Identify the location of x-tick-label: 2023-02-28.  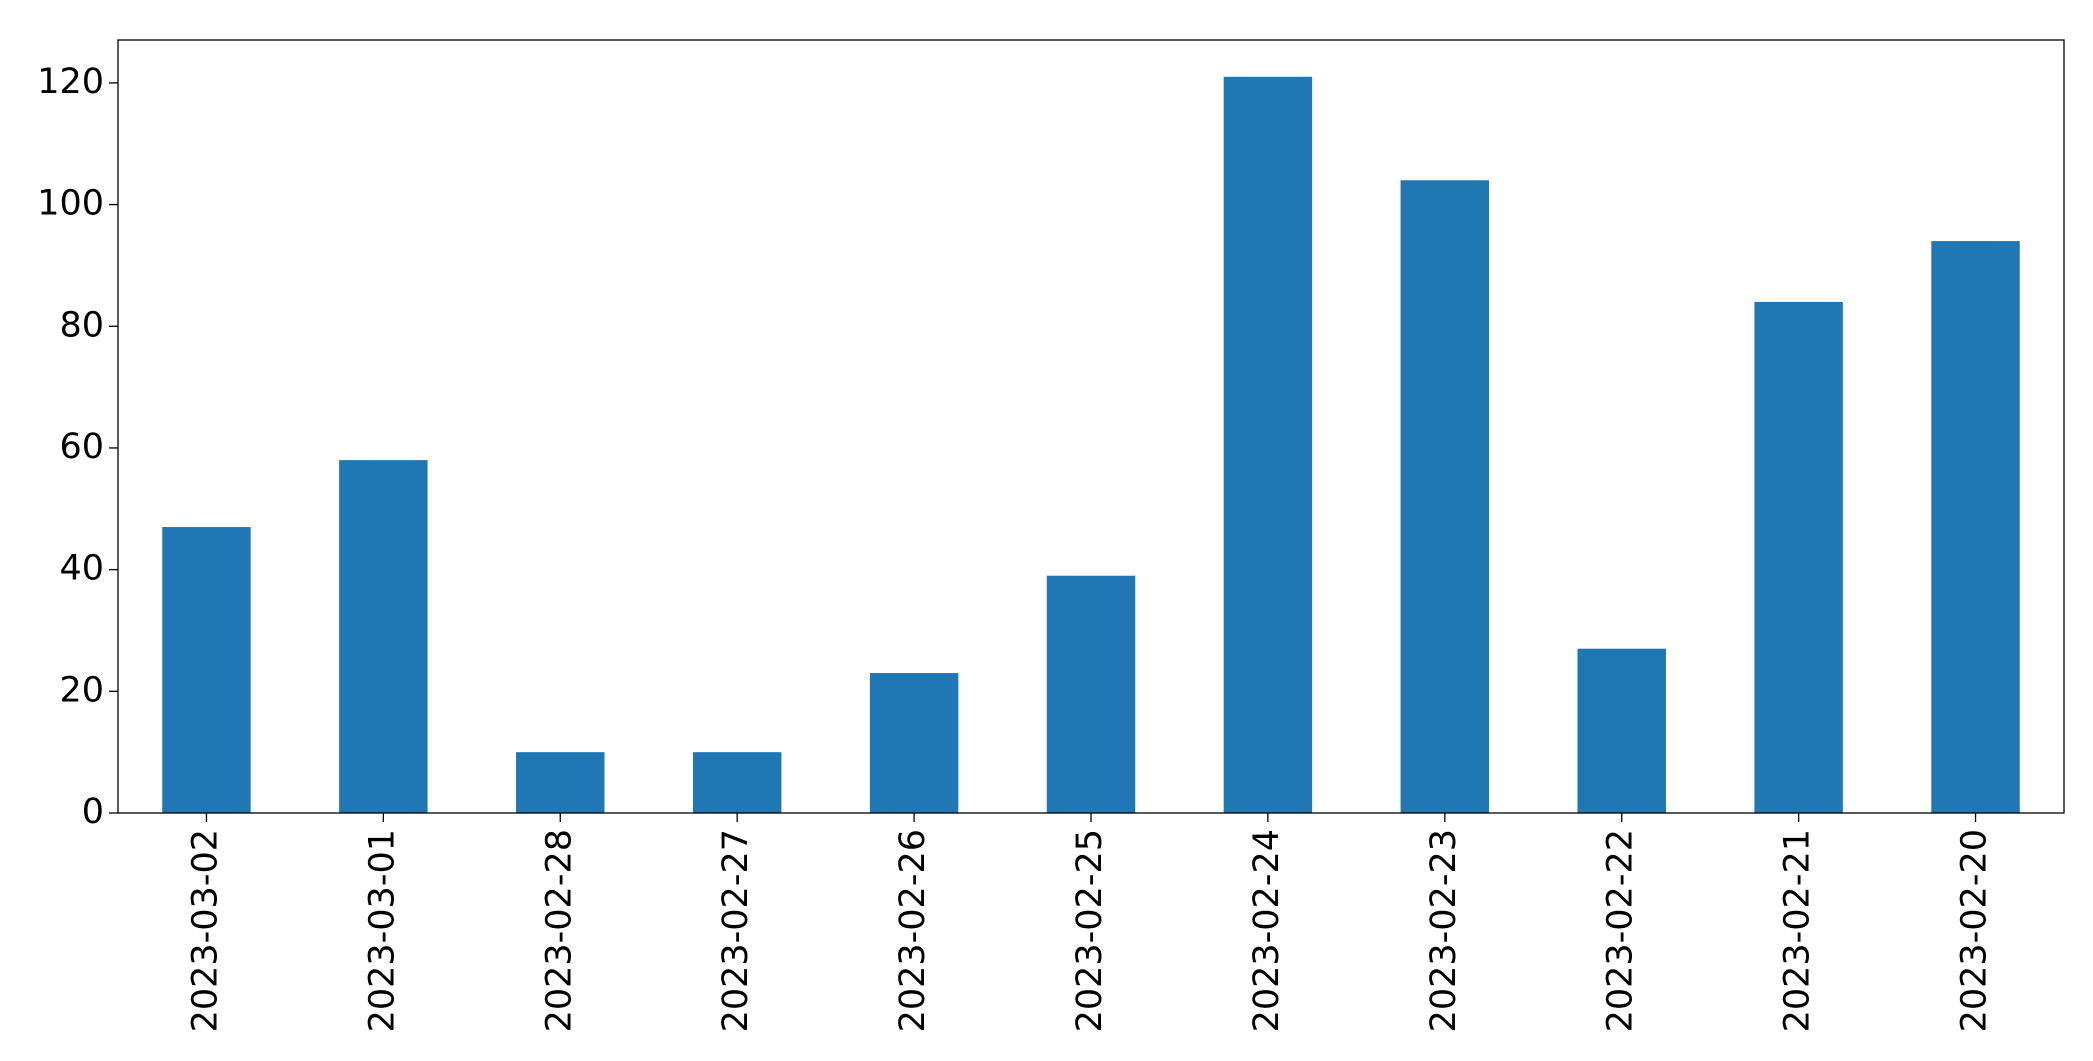
(559, 930).